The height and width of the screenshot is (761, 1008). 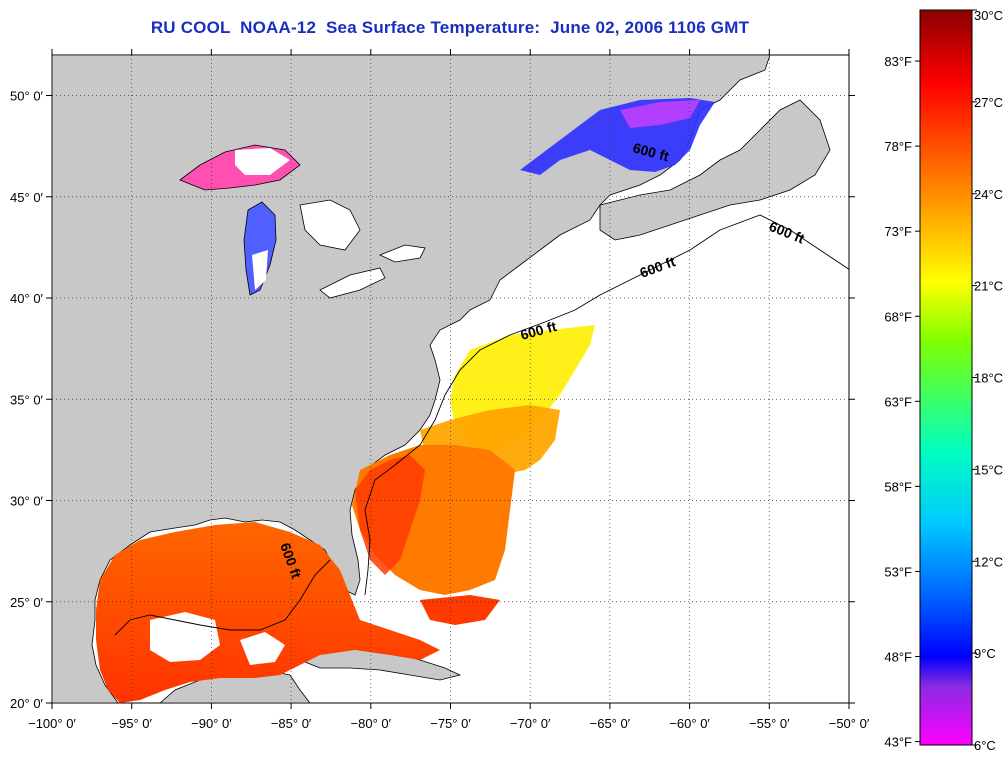 I want to click on isobath-line-gulf, so click(x=222, y=597).